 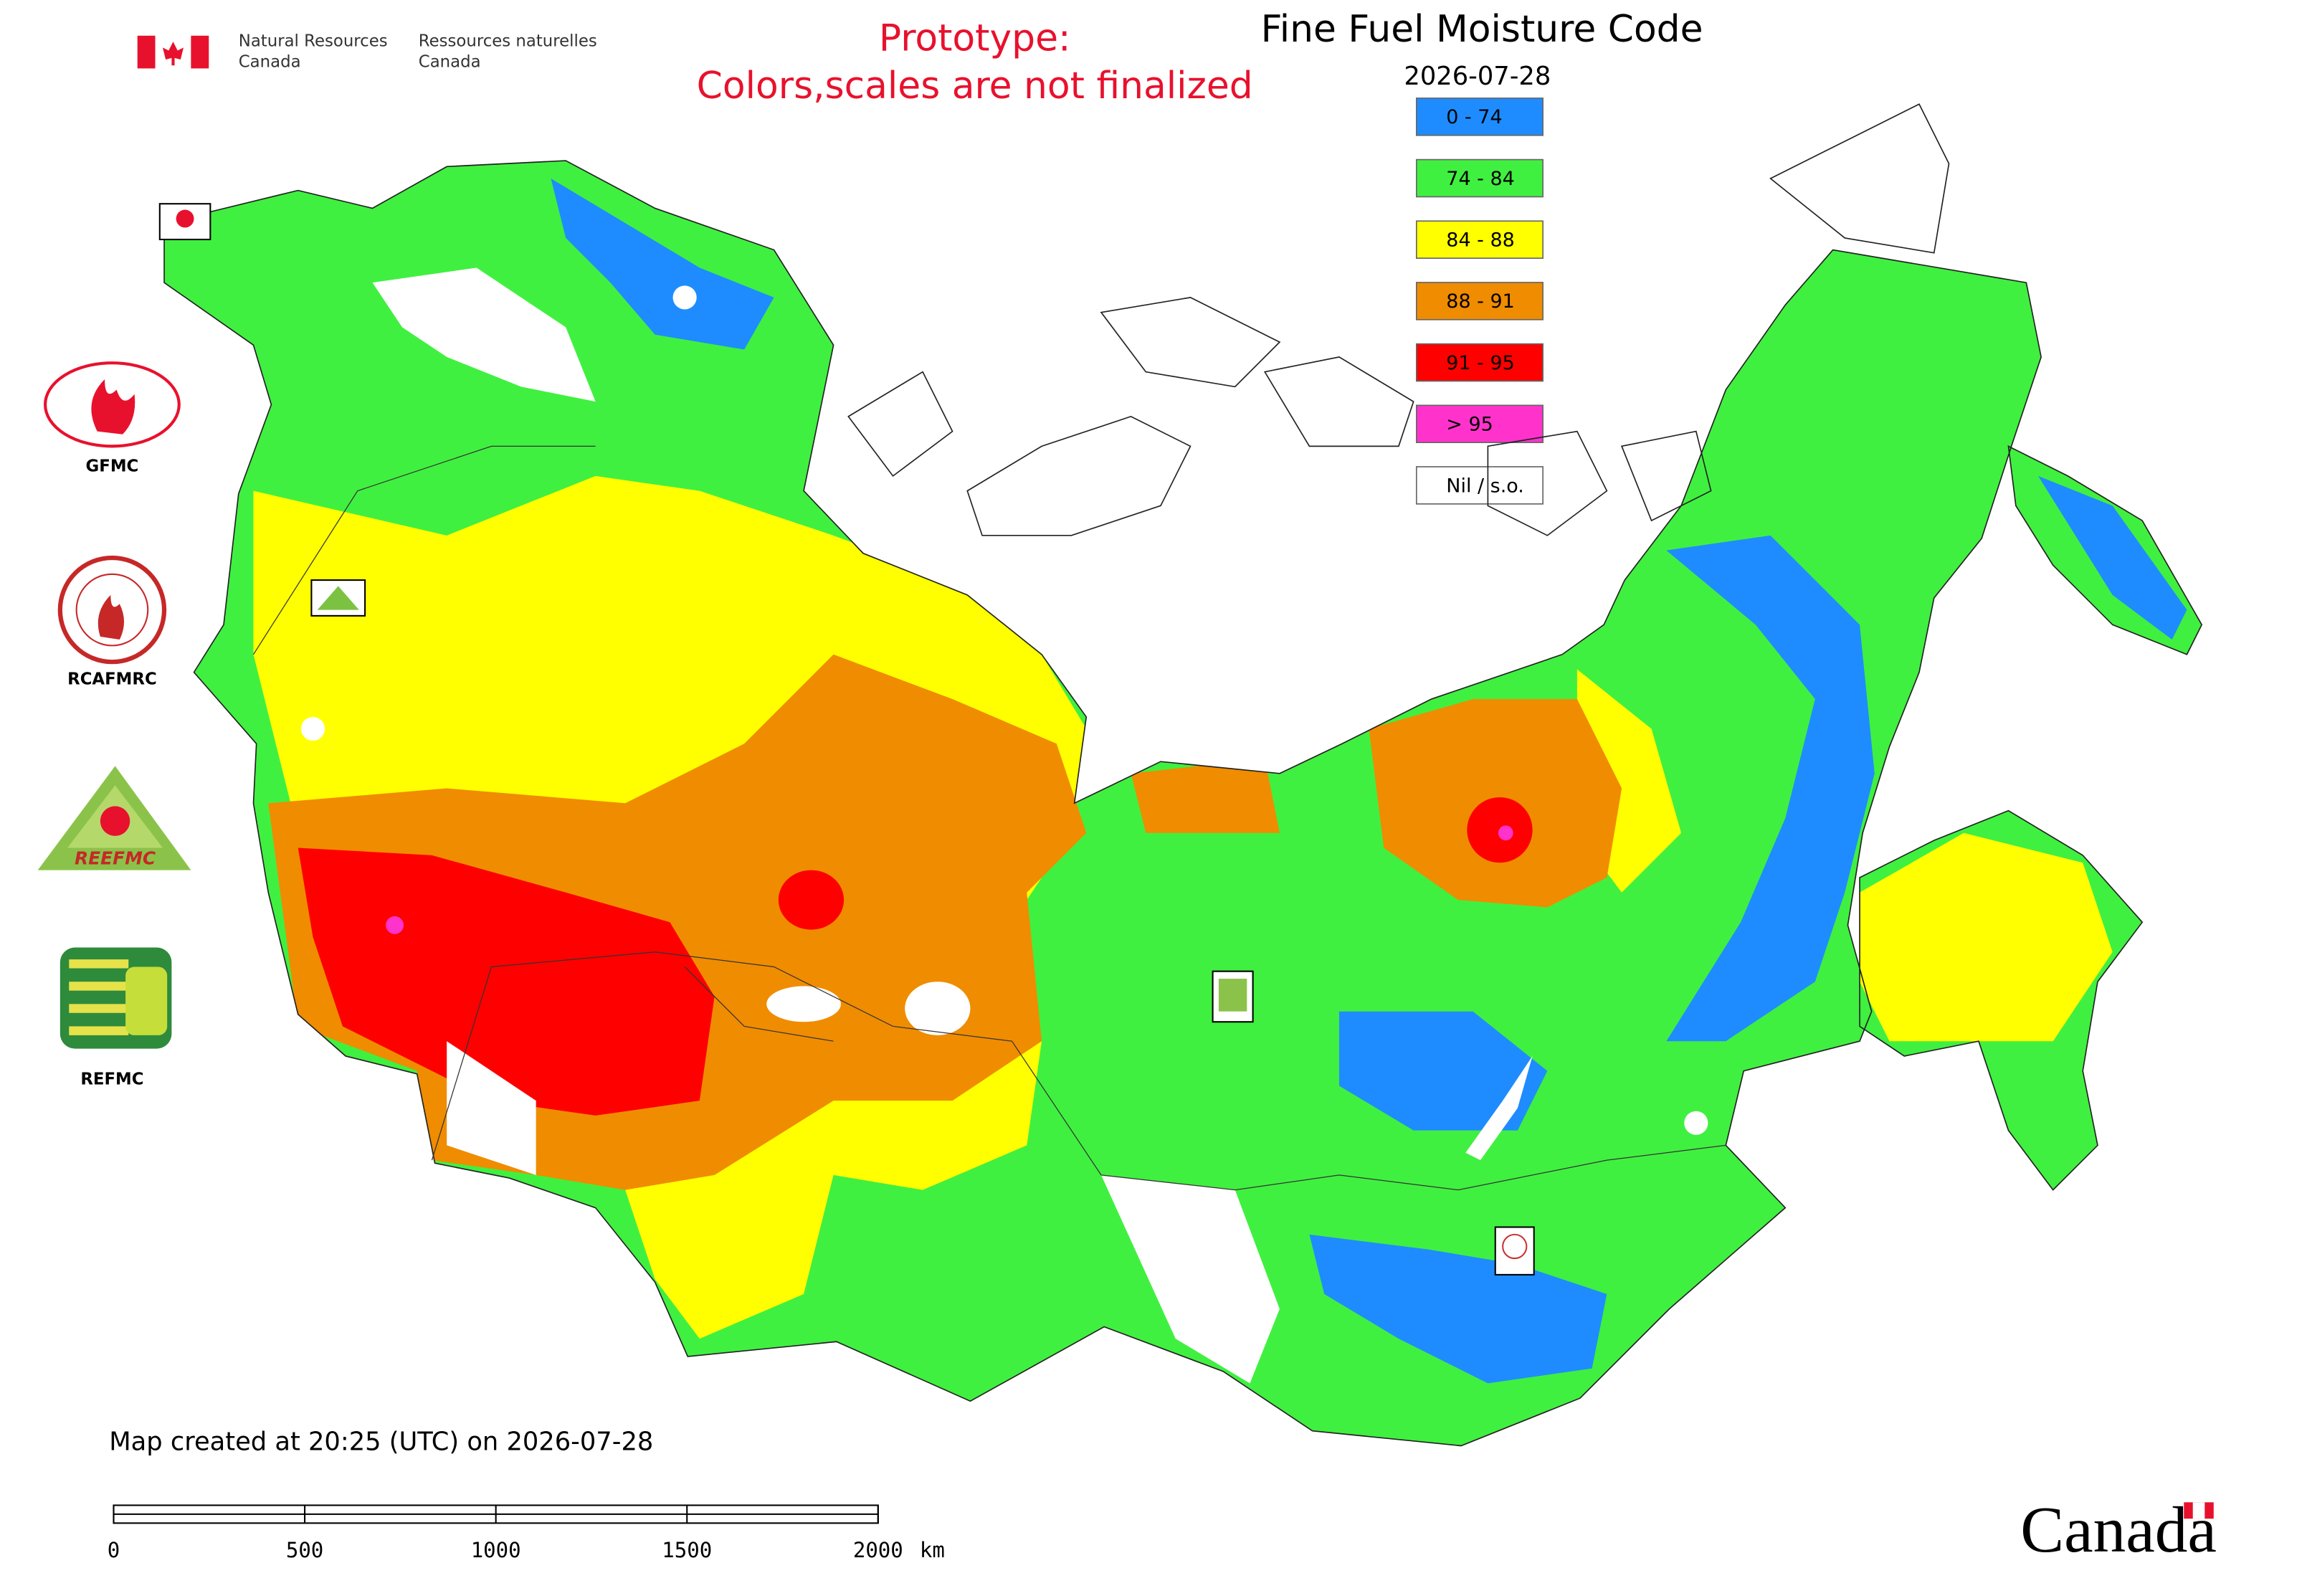 What do you see at coordinates (508, 41) in the screenshot?
I see `agency-fr: Ressources naturelles` at bounding box center [508, 41].